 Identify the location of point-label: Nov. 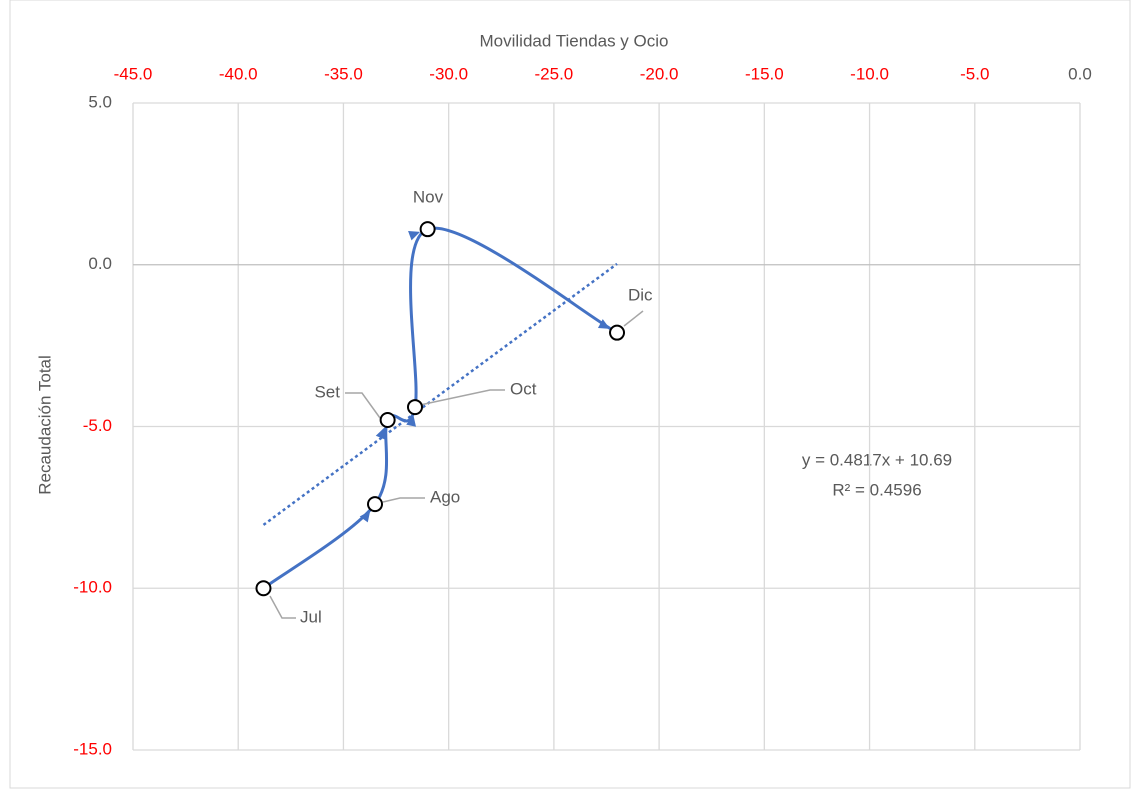
(428, 196).